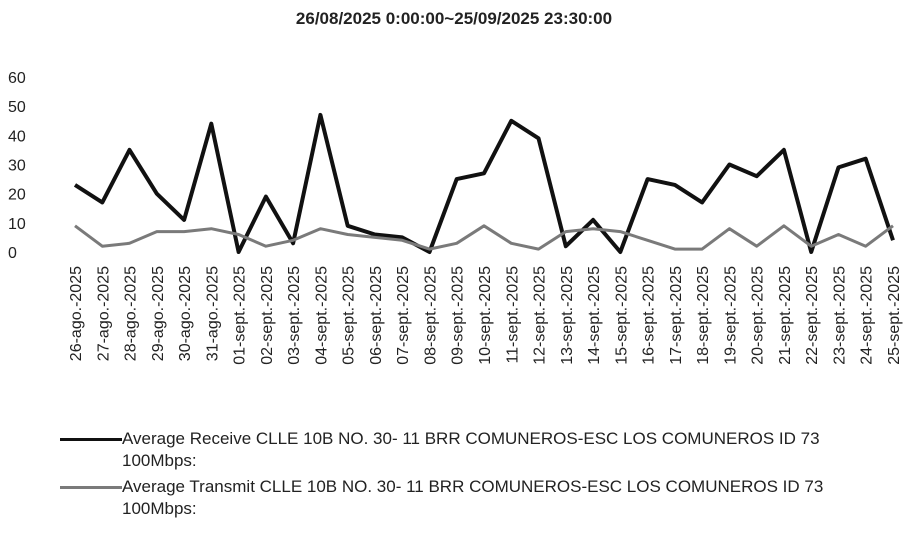  What do you see at coordinates (376, 315) in the screenshot?
I see `x-tick-label: 06-sept.-2025` at bounding box center [376, 315].